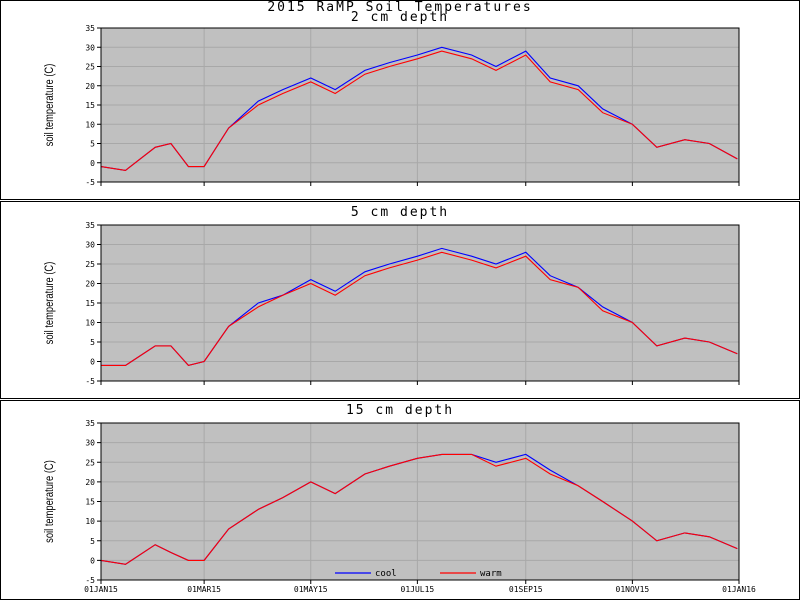 This screenshot has height=600, width=800. I want to click on x-tick-label: 01MAR15, so click(204, 589).